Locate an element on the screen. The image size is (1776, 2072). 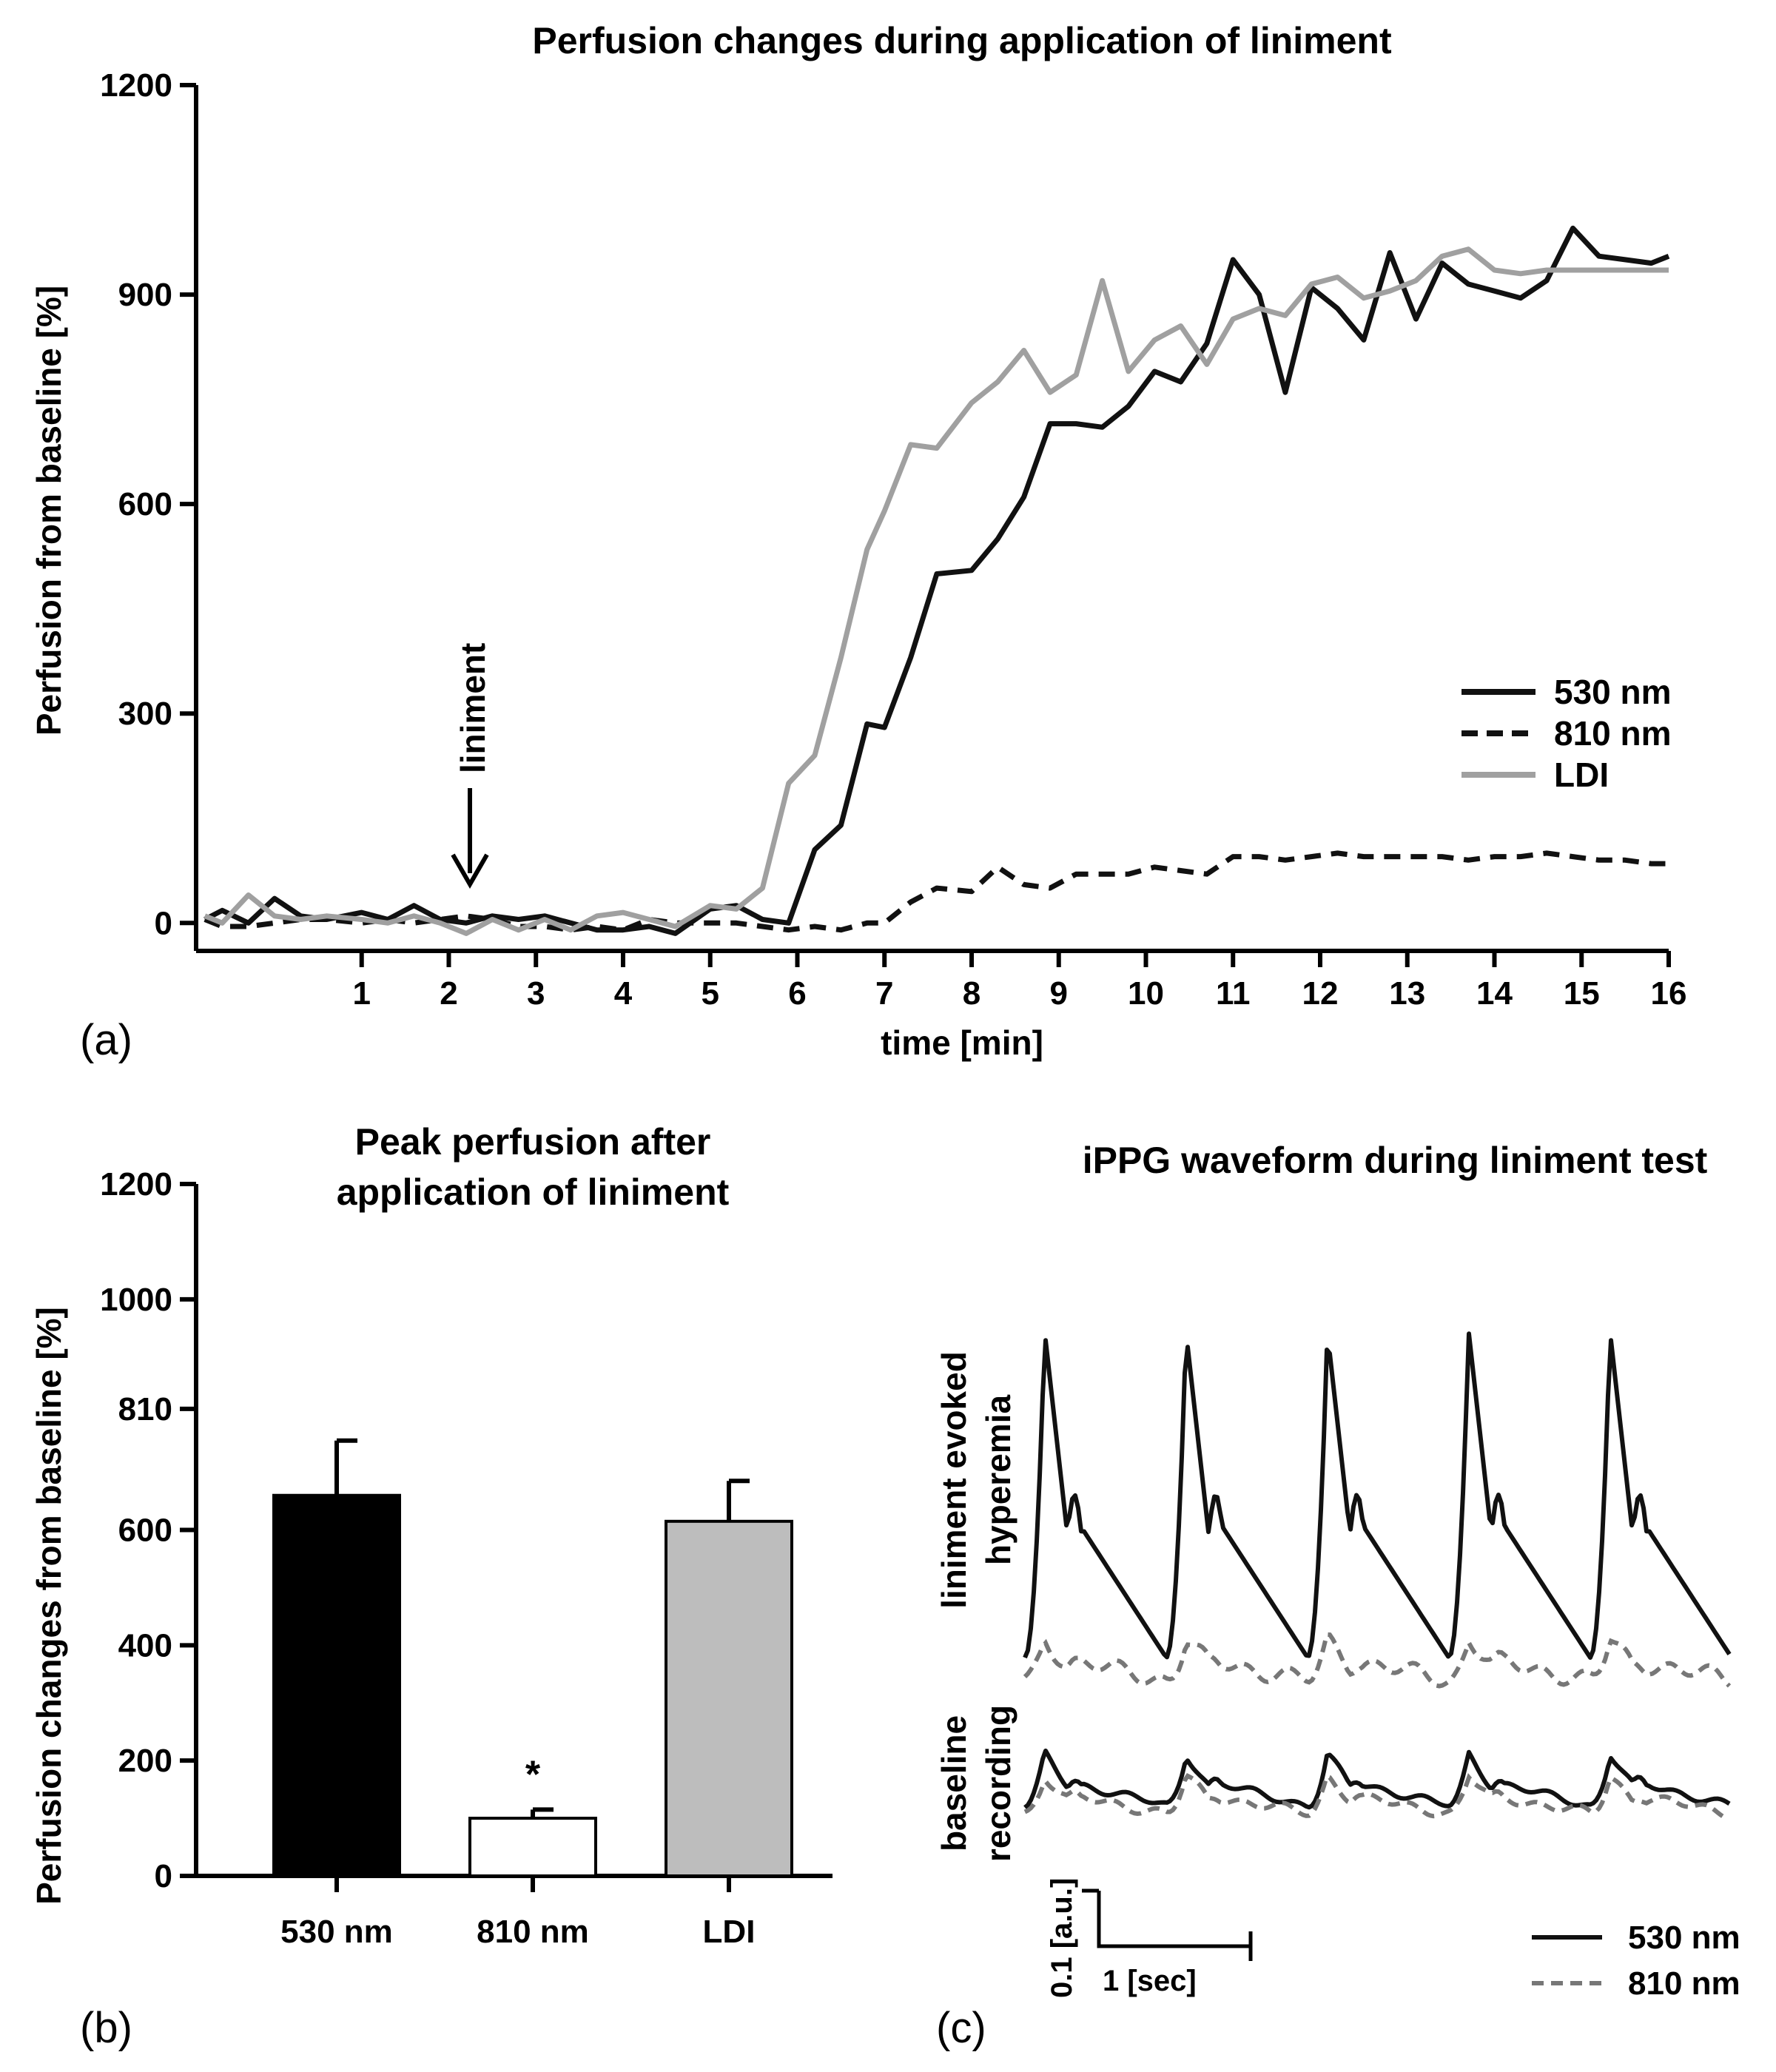
scale-bar: 0.1 [a.u.] 1 [sec] is located at coordinates (1149, 1938).